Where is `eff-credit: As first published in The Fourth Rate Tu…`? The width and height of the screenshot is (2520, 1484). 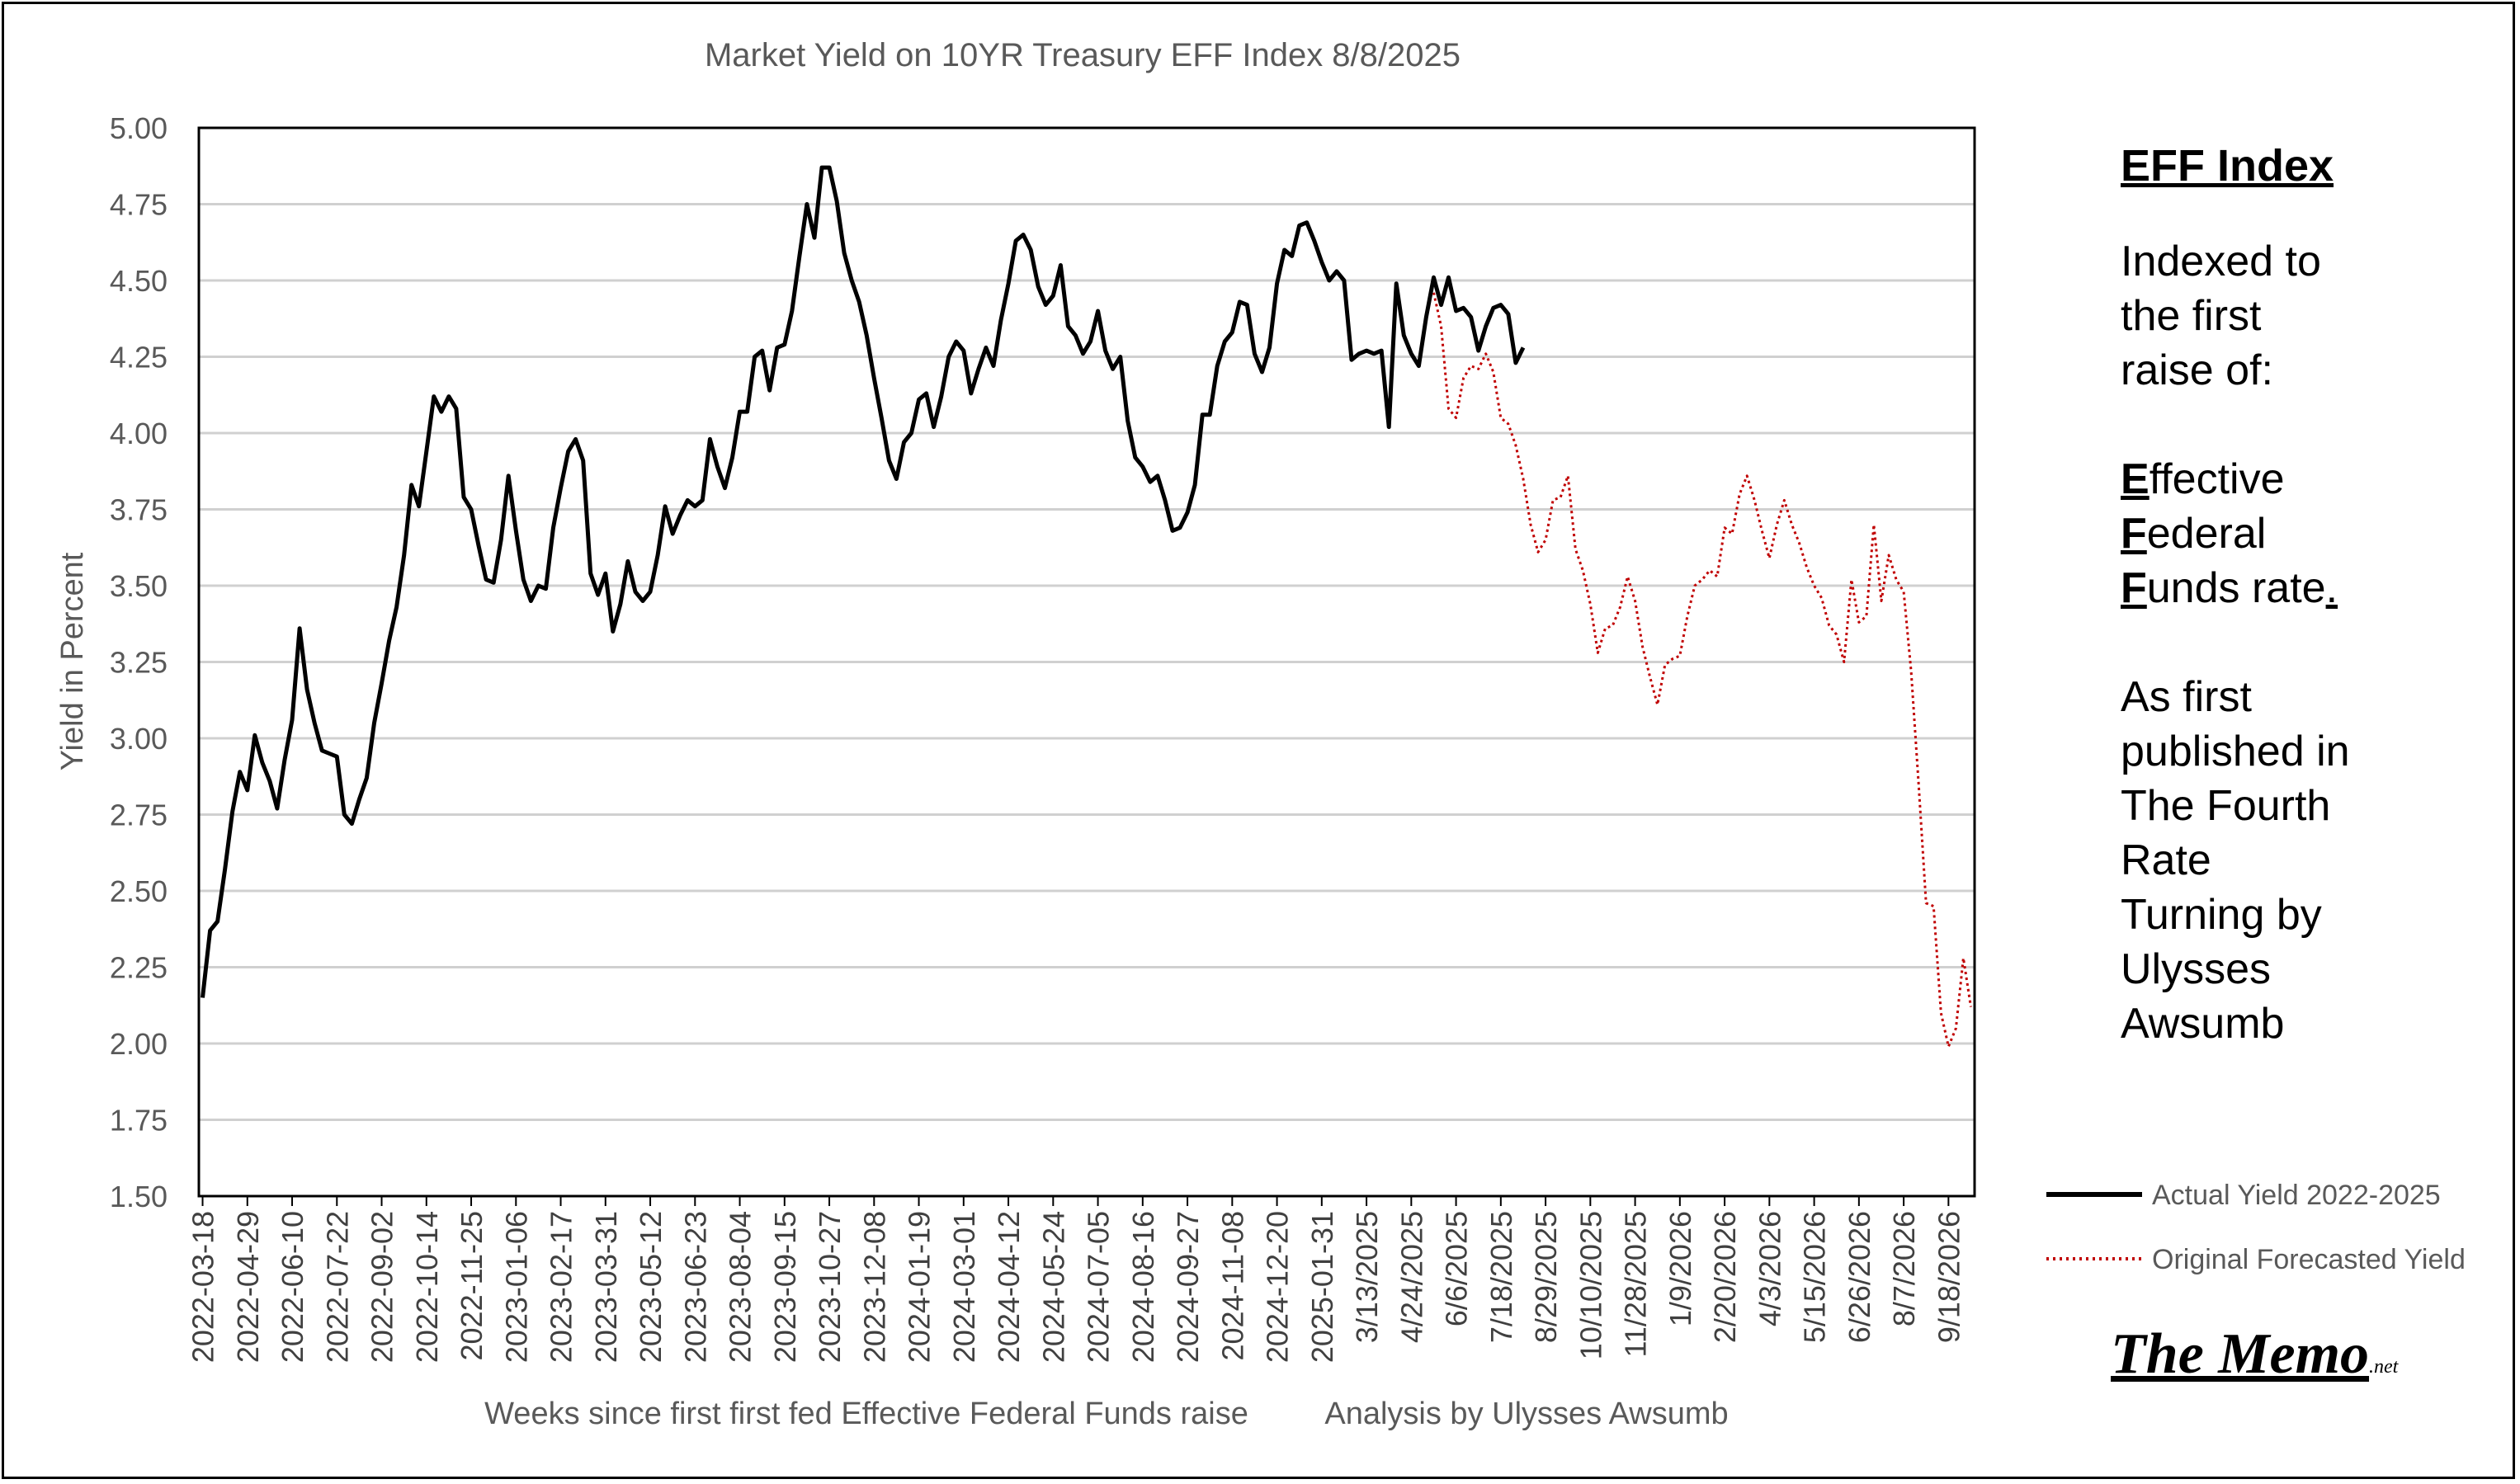
eff-credit: As first published in The Fourth Rate Tu… is located at coordinates (2294, 860).